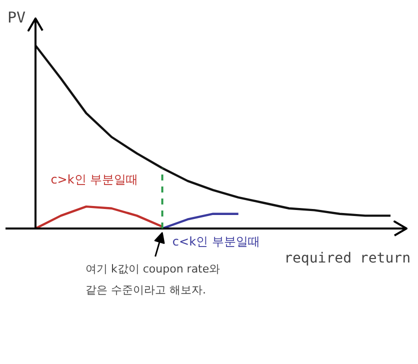 Image resolution: width=418 pixels, height=364 pixels. I want to click on text: 여기 k값이 coupon rate와 같은 수준이라고 해보자., so click(153, 279).